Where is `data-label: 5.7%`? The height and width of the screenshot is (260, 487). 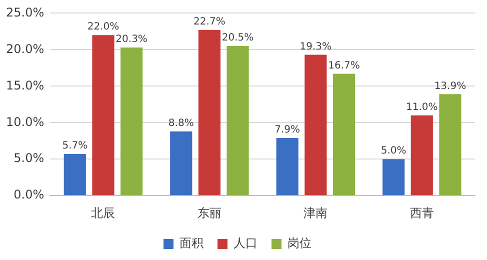
data-label: 5.7% is located at coordinates (75, 146).